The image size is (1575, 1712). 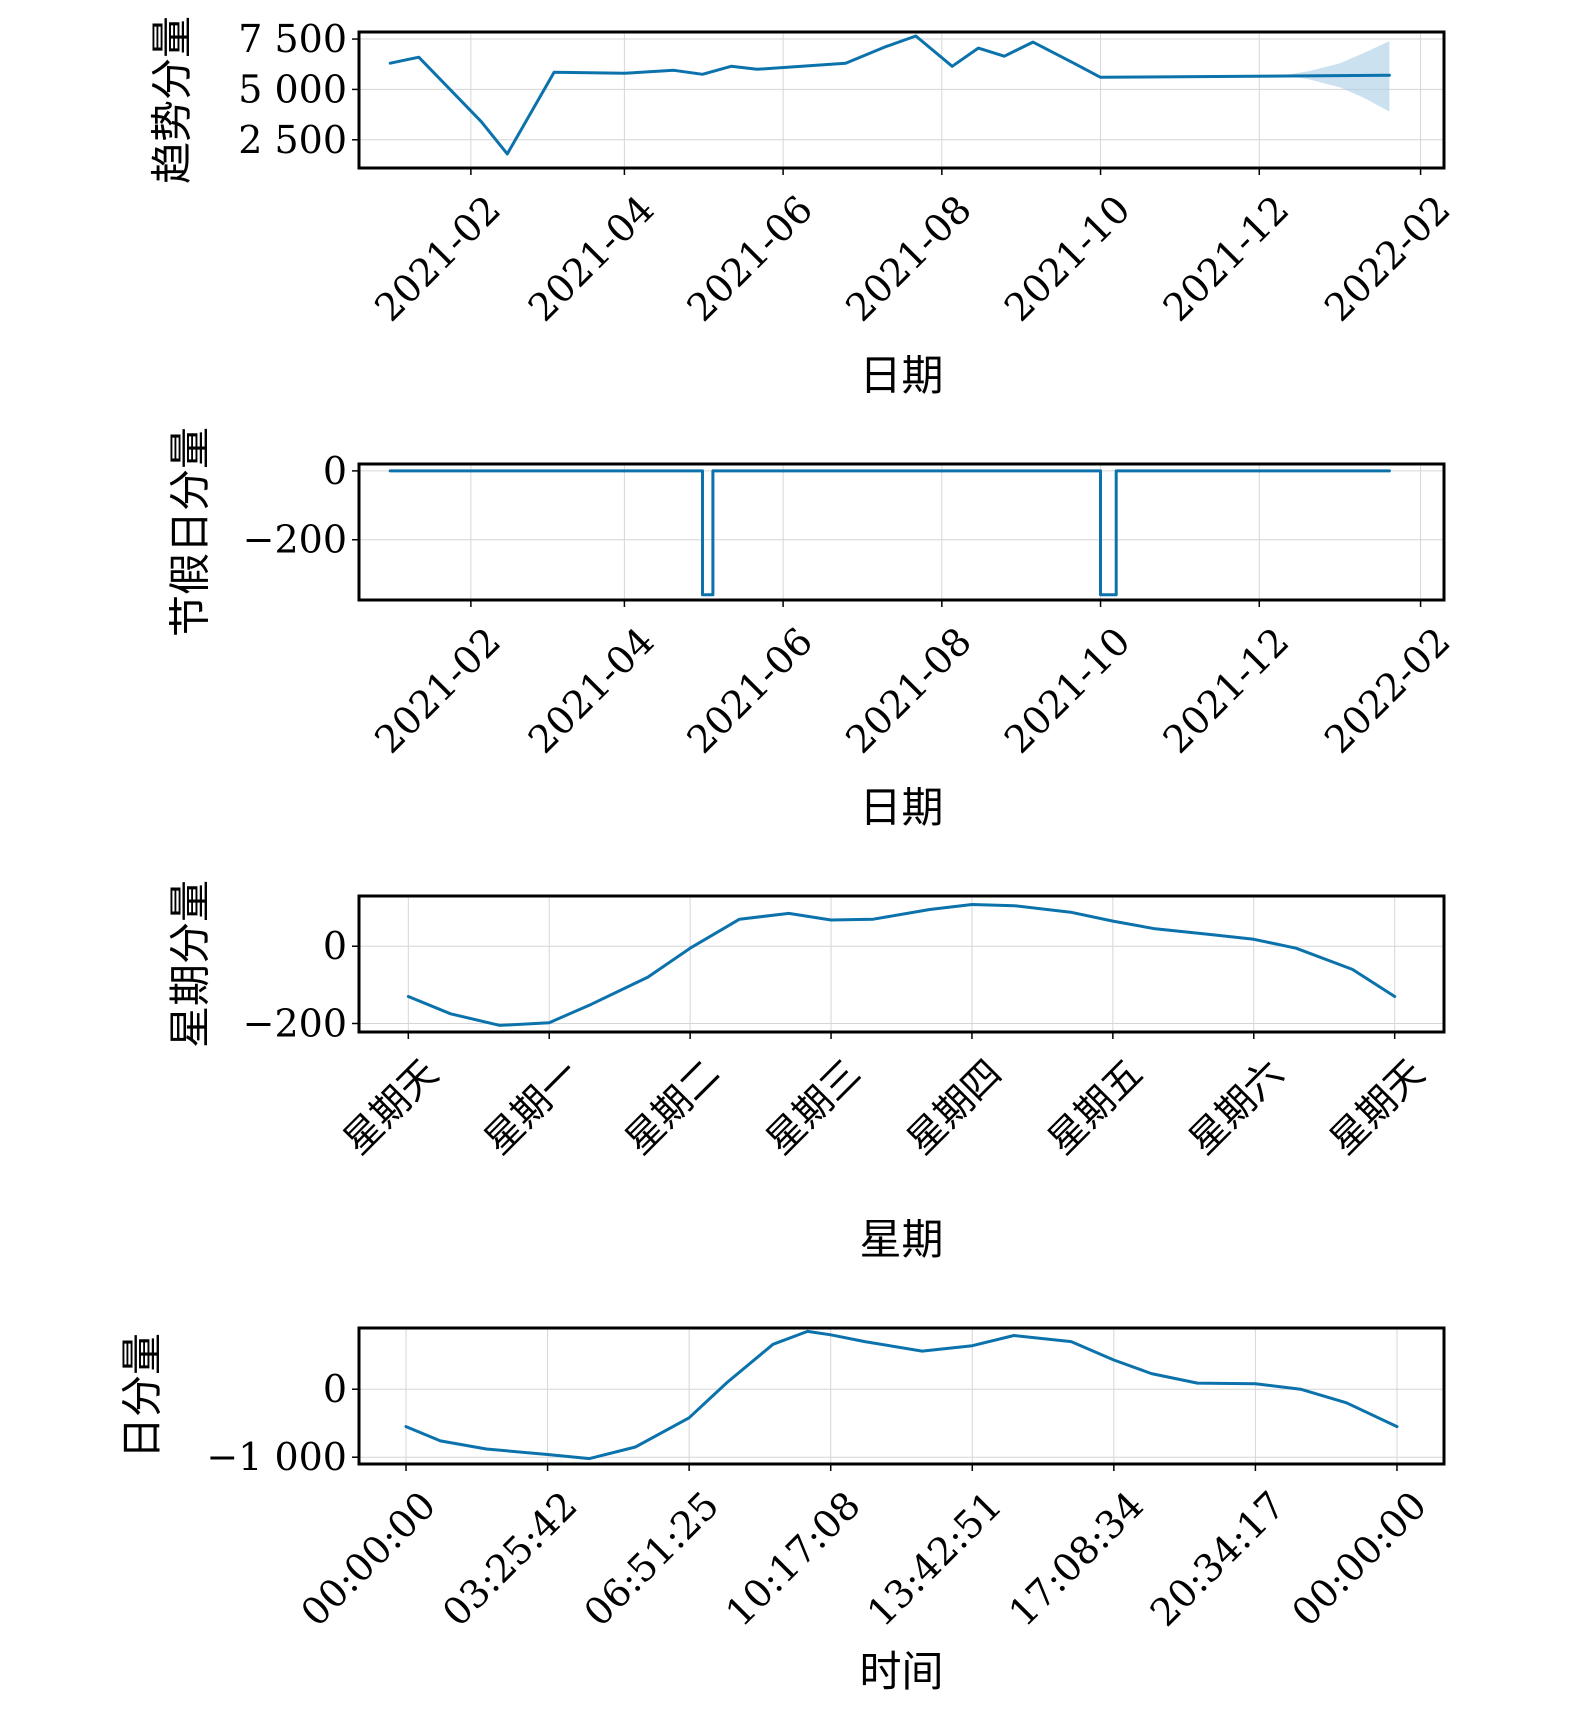 I want to click on x-tick-label: 星期一, so click(x=532, y=1107).